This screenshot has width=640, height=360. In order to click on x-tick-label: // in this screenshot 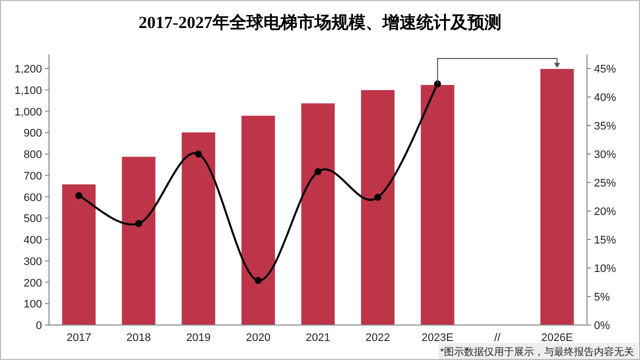, I will do `click(498, 338)`.